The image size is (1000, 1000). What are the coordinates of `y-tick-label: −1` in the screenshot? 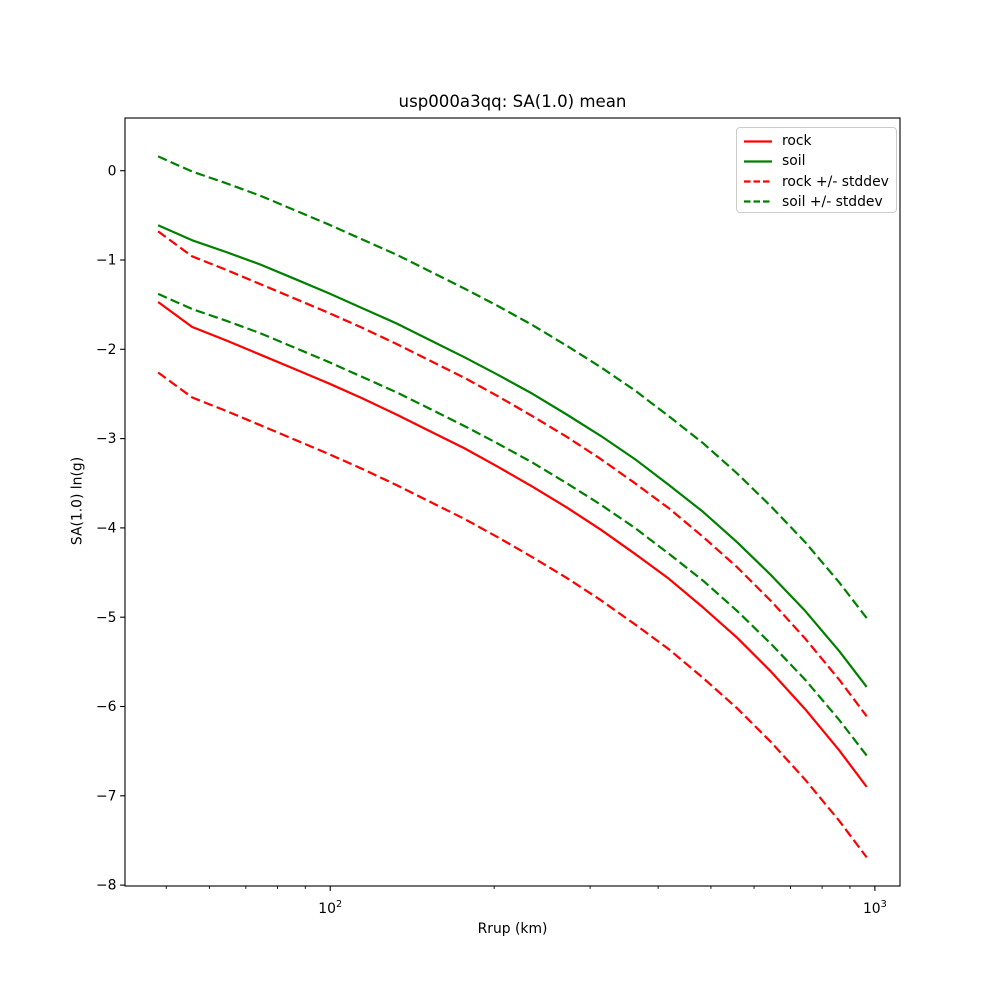 It's located at (106, 261).